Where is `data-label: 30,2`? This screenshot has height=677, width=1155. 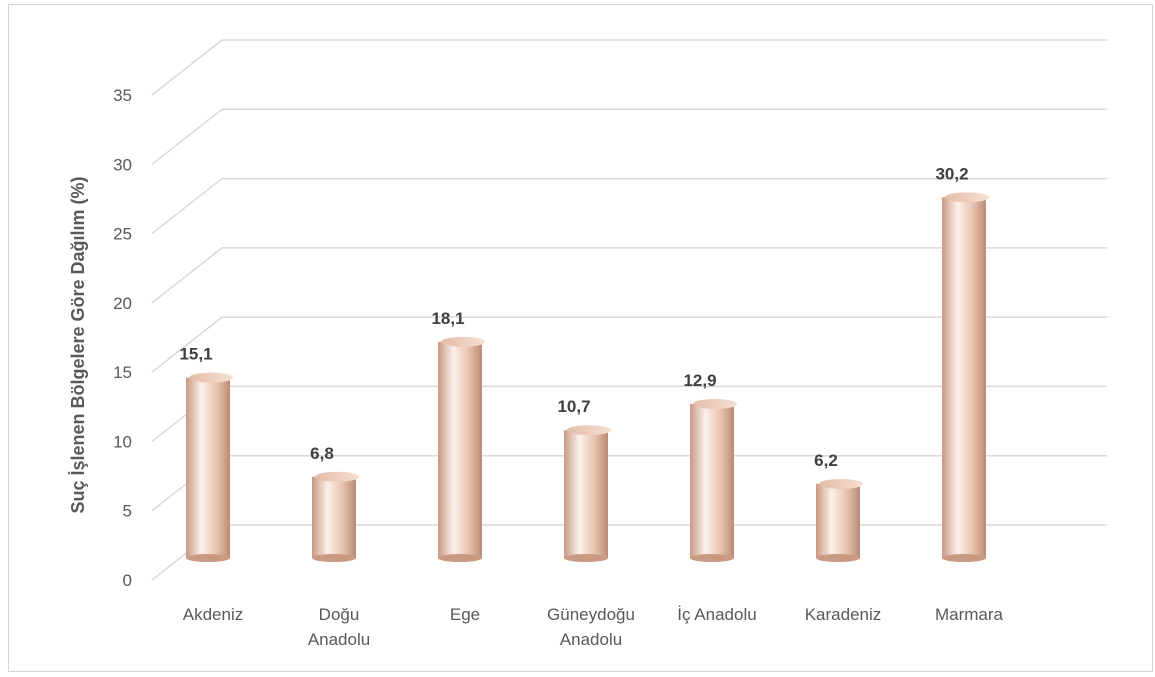
data-label: 30,2 is located at coordinates (951, 173).